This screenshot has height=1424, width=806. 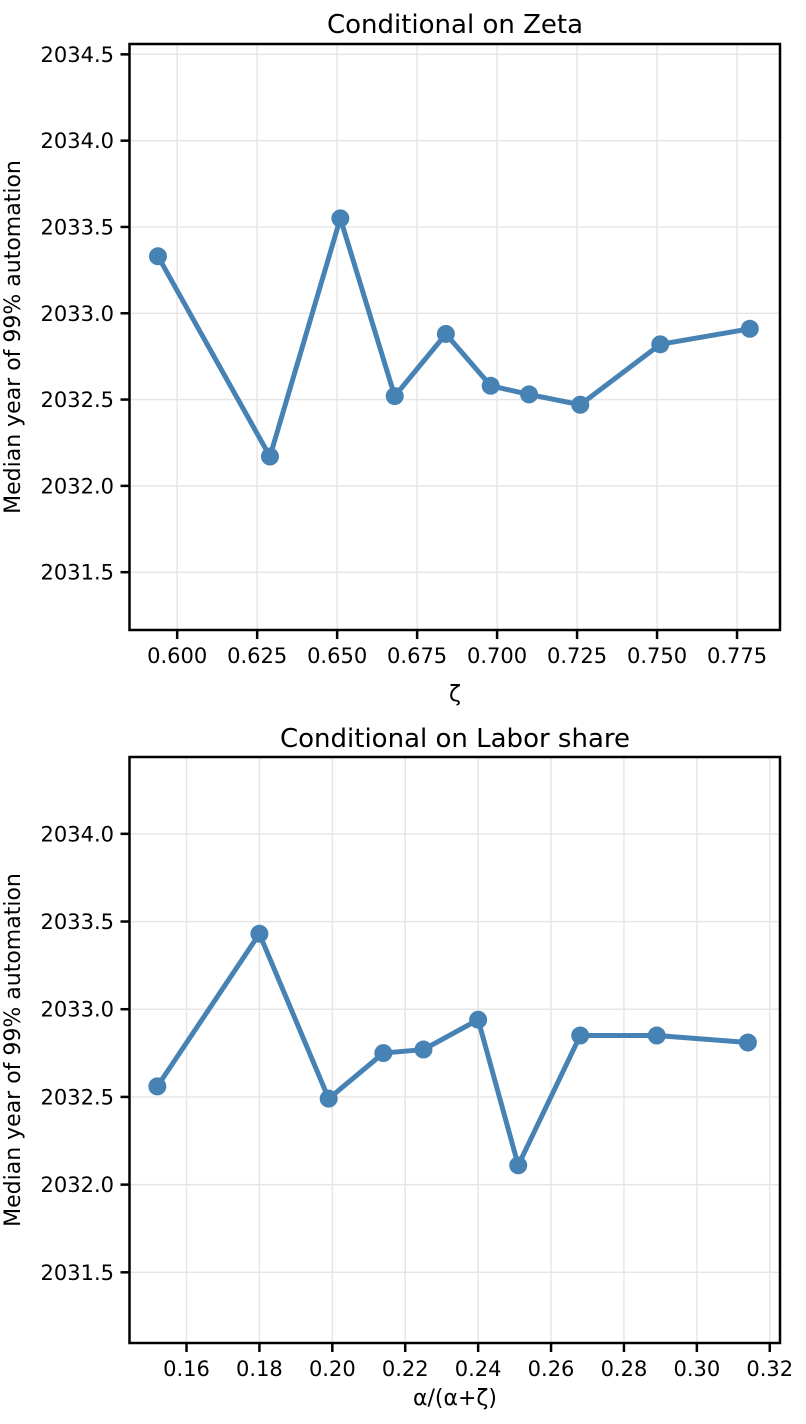 I want to click on x-tick-label: 0.675, so click(x=417, y=656).